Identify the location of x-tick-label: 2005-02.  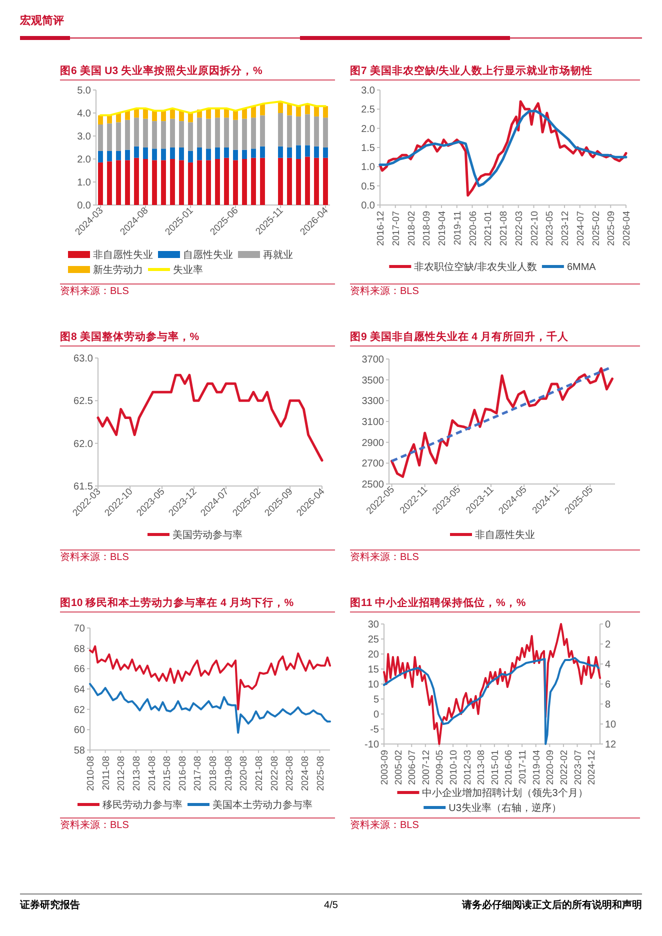
(398, 767).